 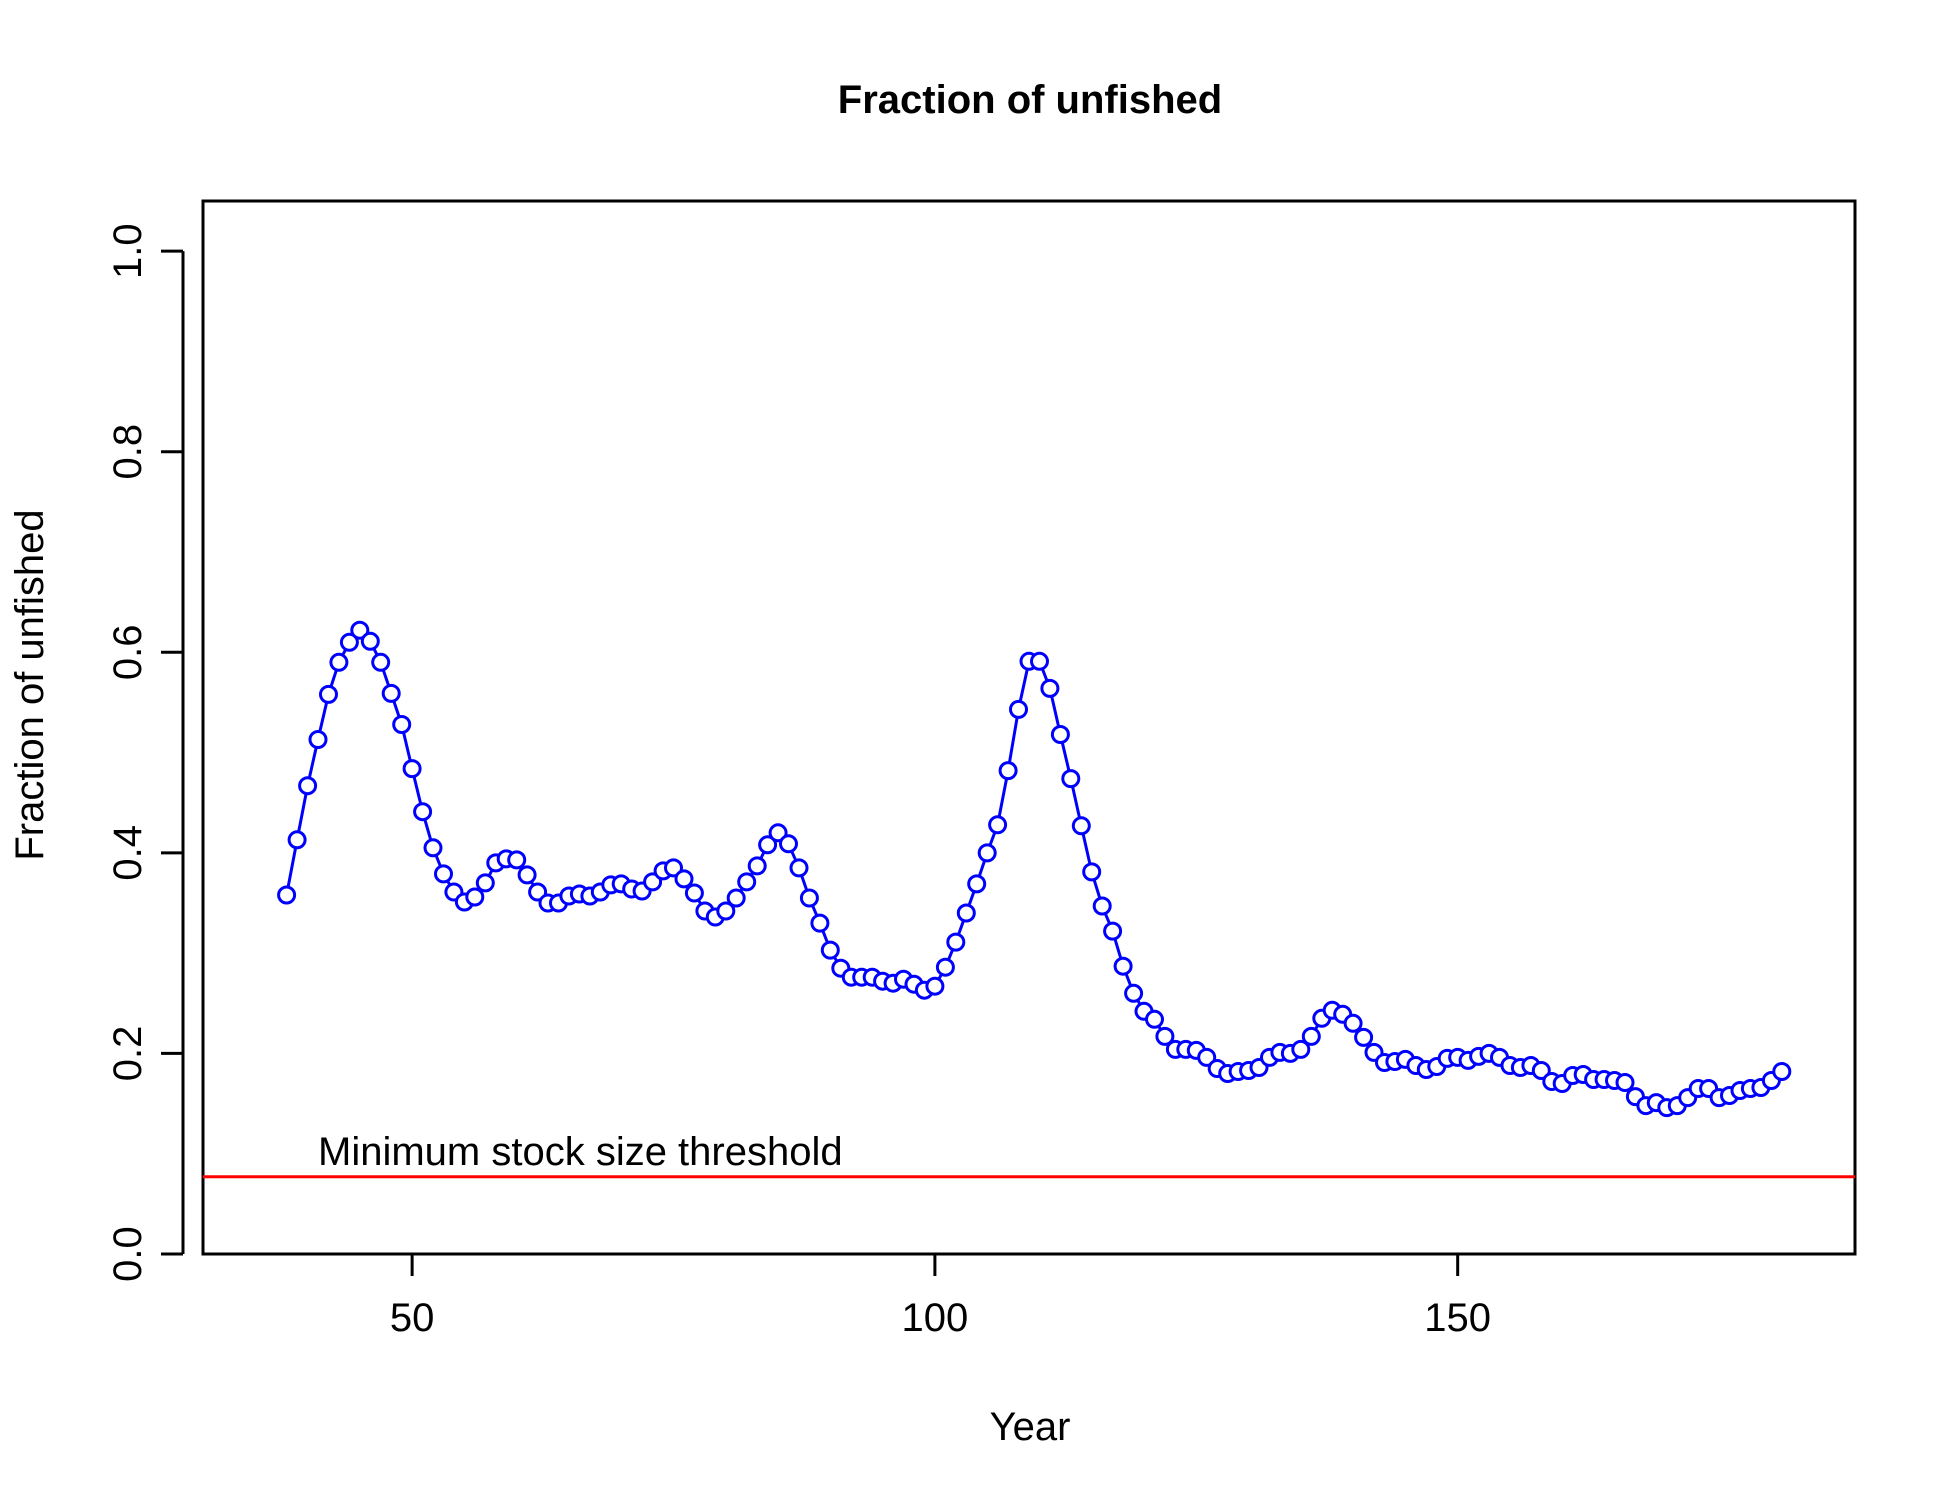 What do you see at coordinates (935, 1318) in the screenshot?
I see `x-tick-label: 100` at bounding box center [935, 1318].